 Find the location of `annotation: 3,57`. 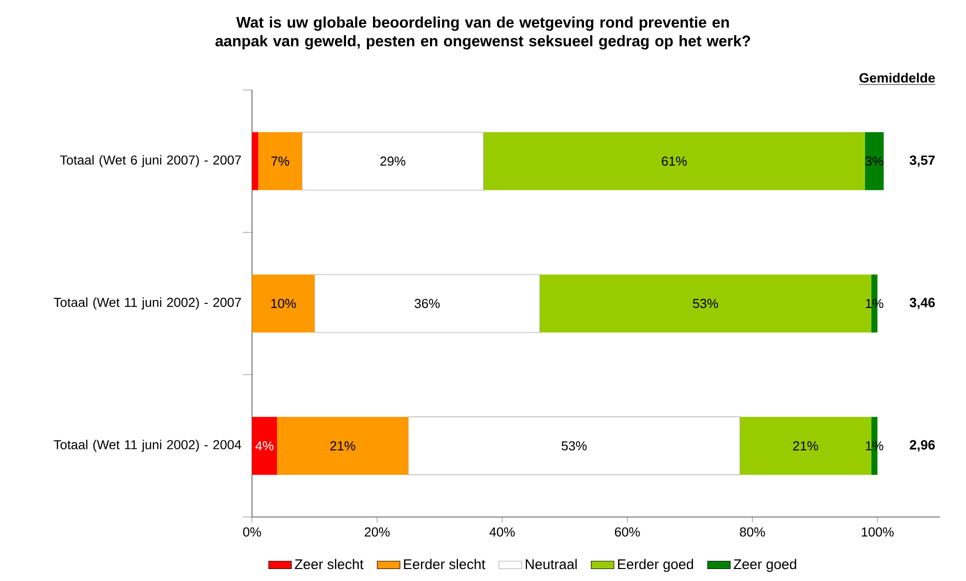

annotation: 3,57 is located at coordinates (922, 161).